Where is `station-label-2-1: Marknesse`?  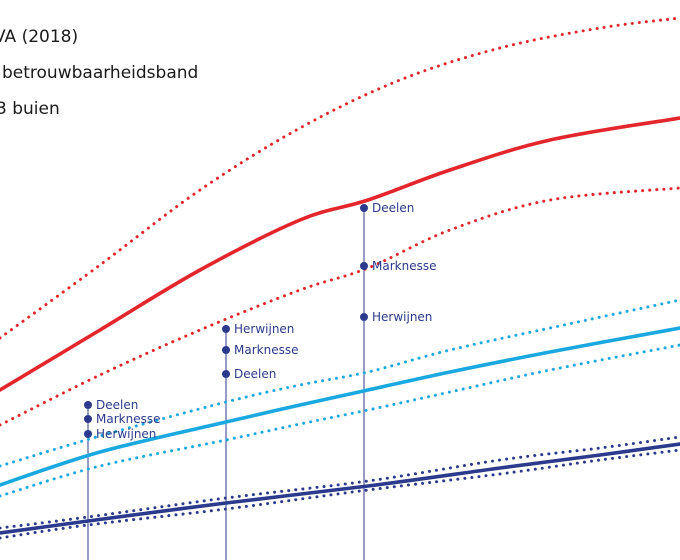 station-label-2-1: Marknesse is located at coordinates (404, 266).